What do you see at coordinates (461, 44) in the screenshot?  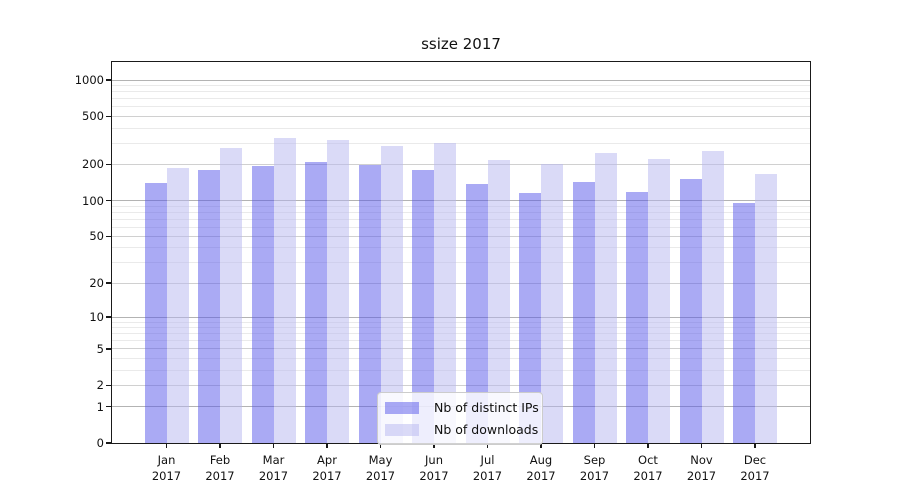 I see `chart-title: ssize 2017` at bounding box center [461, 44].